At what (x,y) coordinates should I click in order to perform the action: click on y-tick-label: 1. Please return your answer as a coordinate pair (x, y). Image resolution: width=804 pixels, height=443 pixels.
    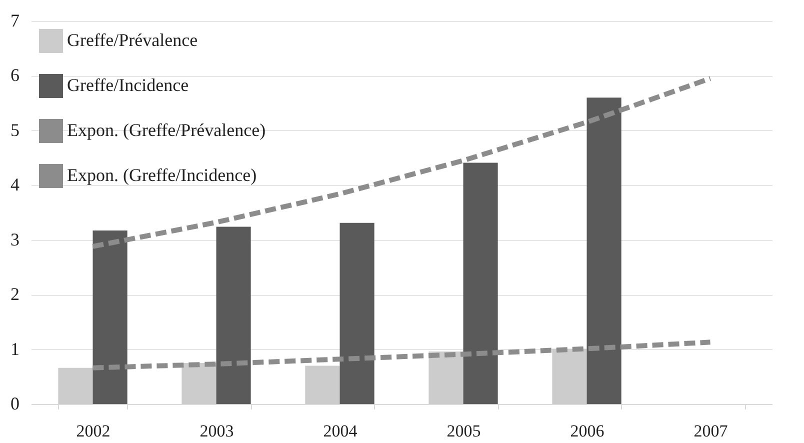
    Looking at the image, I should click on (15, 348).